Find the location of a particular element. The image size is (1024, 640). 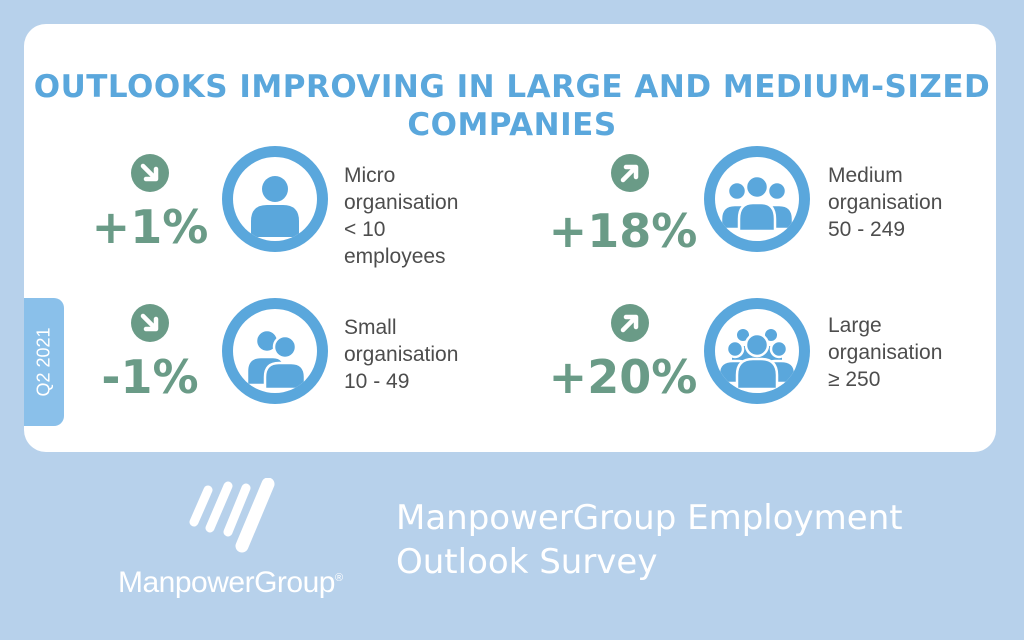

survey-title-line-1: ManpowerGroup Employment is located at coordinates (649, 518).